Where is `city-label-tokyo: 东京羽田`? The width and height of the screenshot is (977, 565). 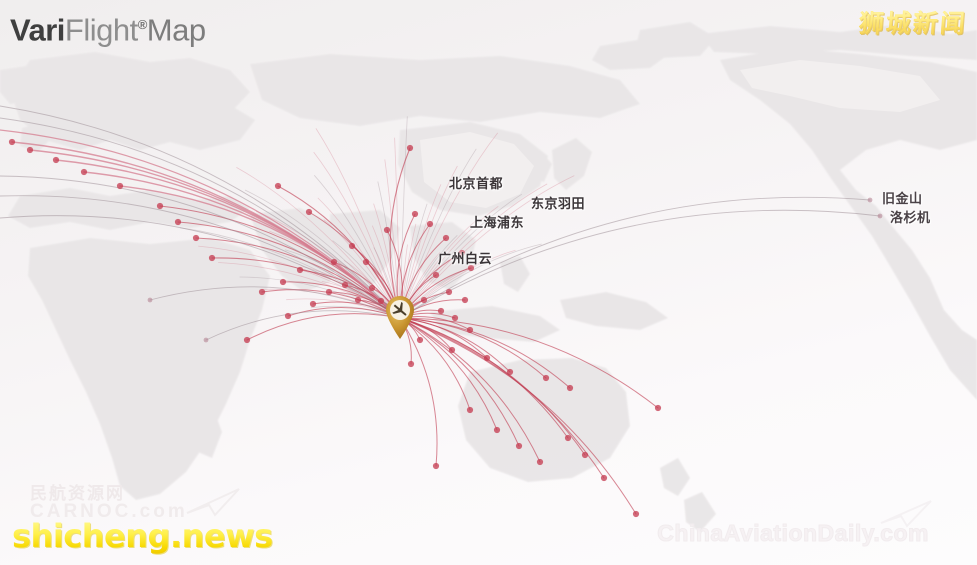
city-label-tokyo: 东京羽田 is located at coordinates (558, 203).